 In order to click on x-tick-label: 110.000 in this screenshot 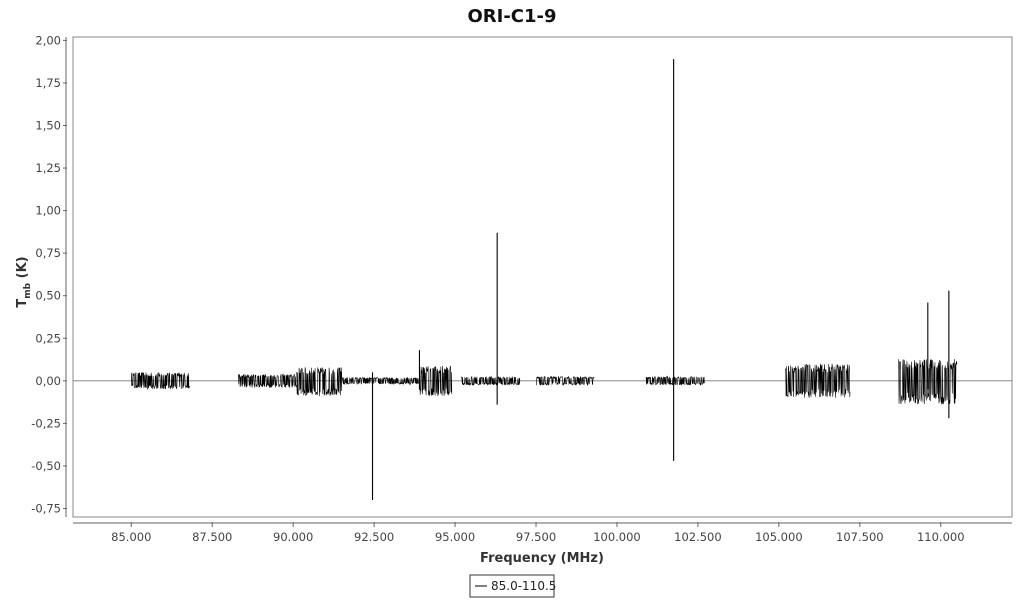, I will do `click(941, 537)`.